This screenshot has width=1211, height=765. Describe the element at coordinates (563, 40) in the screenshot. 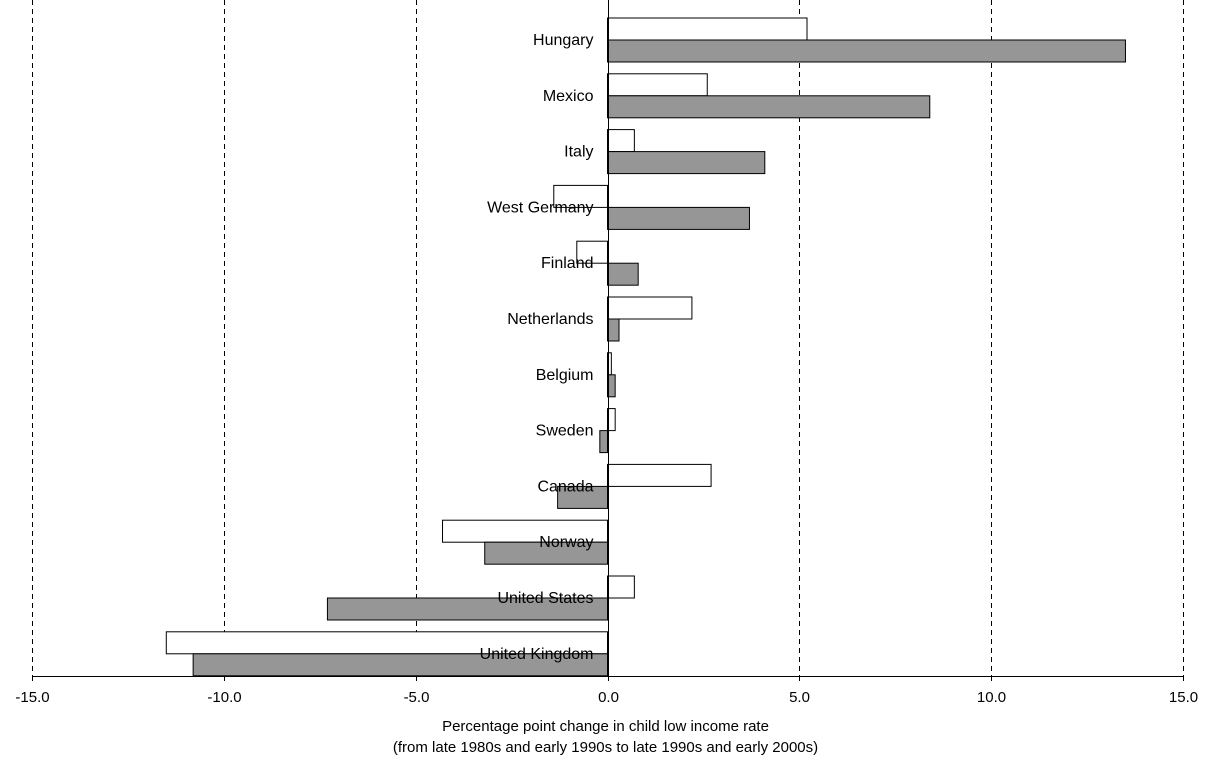

I see `category-label-hungary: Hungary` at that location.